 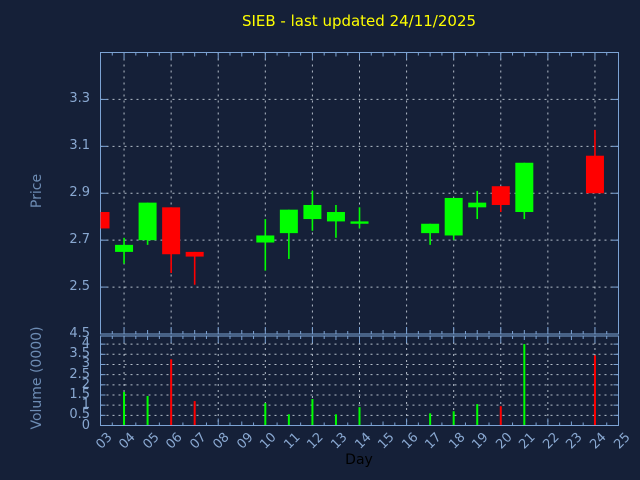 I want to click on volume-tick-label: 2.5, so click(x=79, y=374).